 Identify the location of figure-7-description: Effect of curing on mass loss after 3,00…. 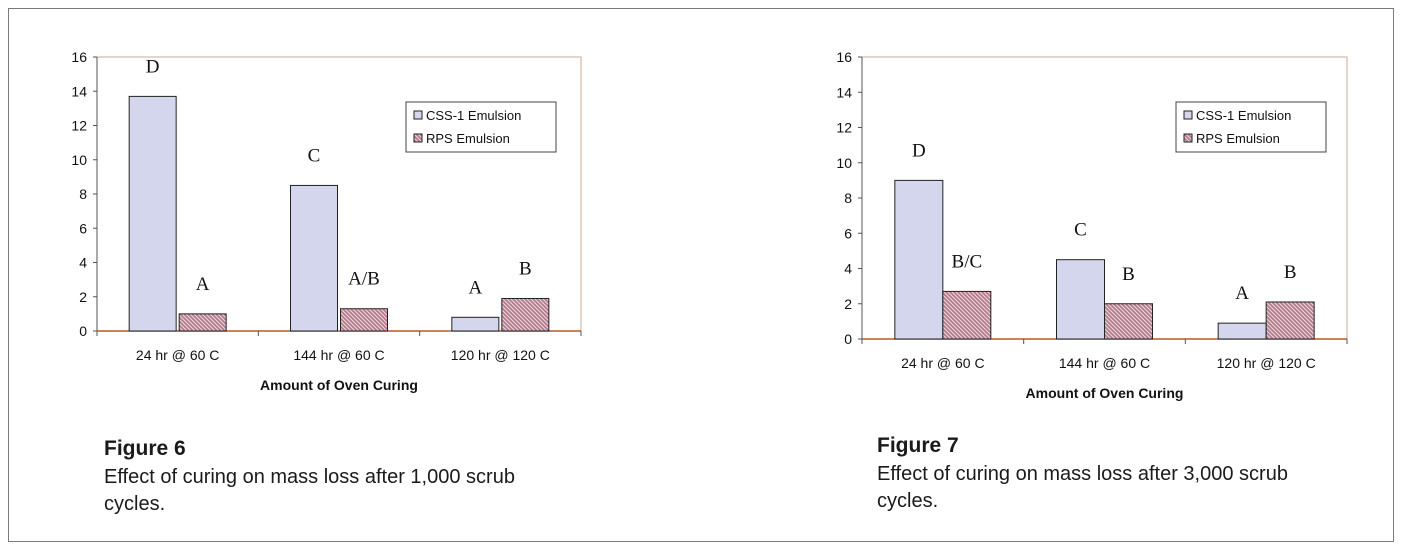
(1082, 487).